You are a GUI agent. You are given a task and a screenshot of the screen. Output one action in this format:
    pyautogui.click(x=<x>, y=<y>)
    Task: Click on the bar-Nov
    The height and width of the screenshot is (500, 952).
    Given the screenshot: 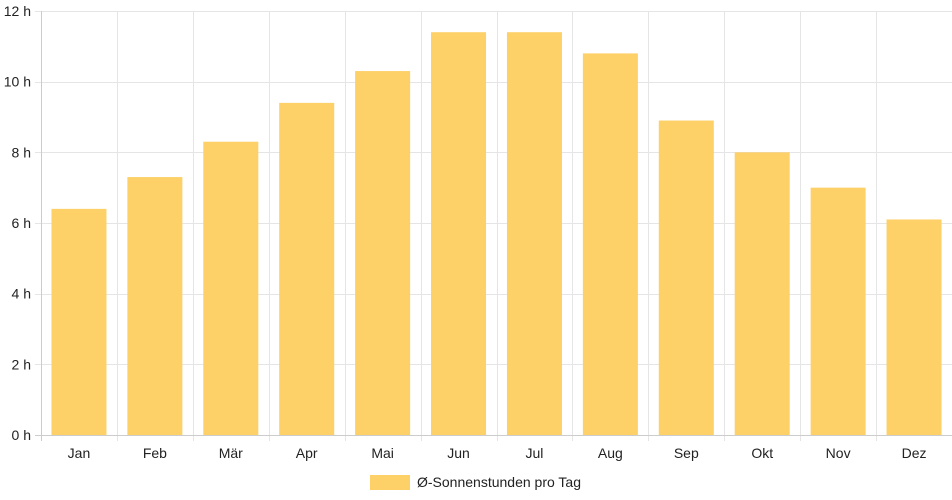 What is the action you would take?
    pyautogui.click(x=838, y=311)
    